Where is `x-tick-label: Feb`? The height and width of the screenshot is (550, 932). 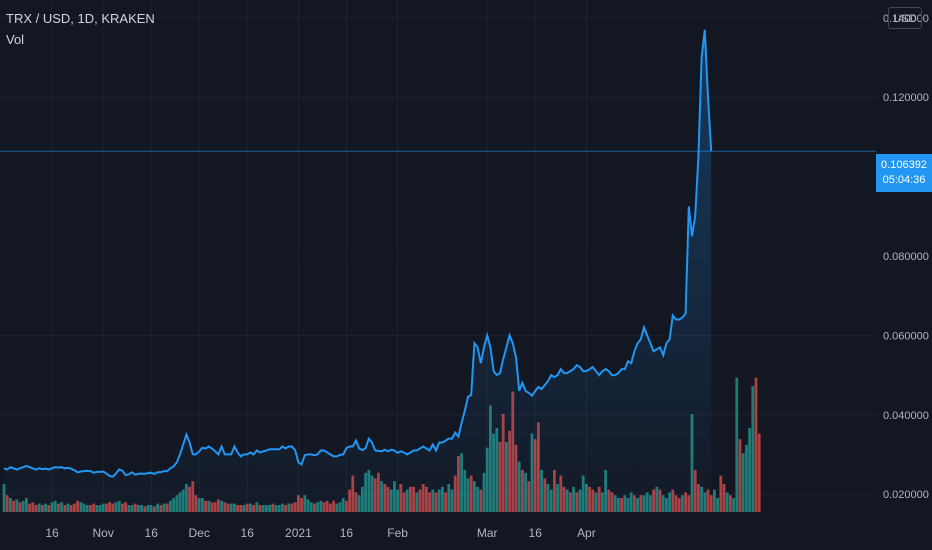 x-tick-label: Feb is located at coordinates (397, 533).